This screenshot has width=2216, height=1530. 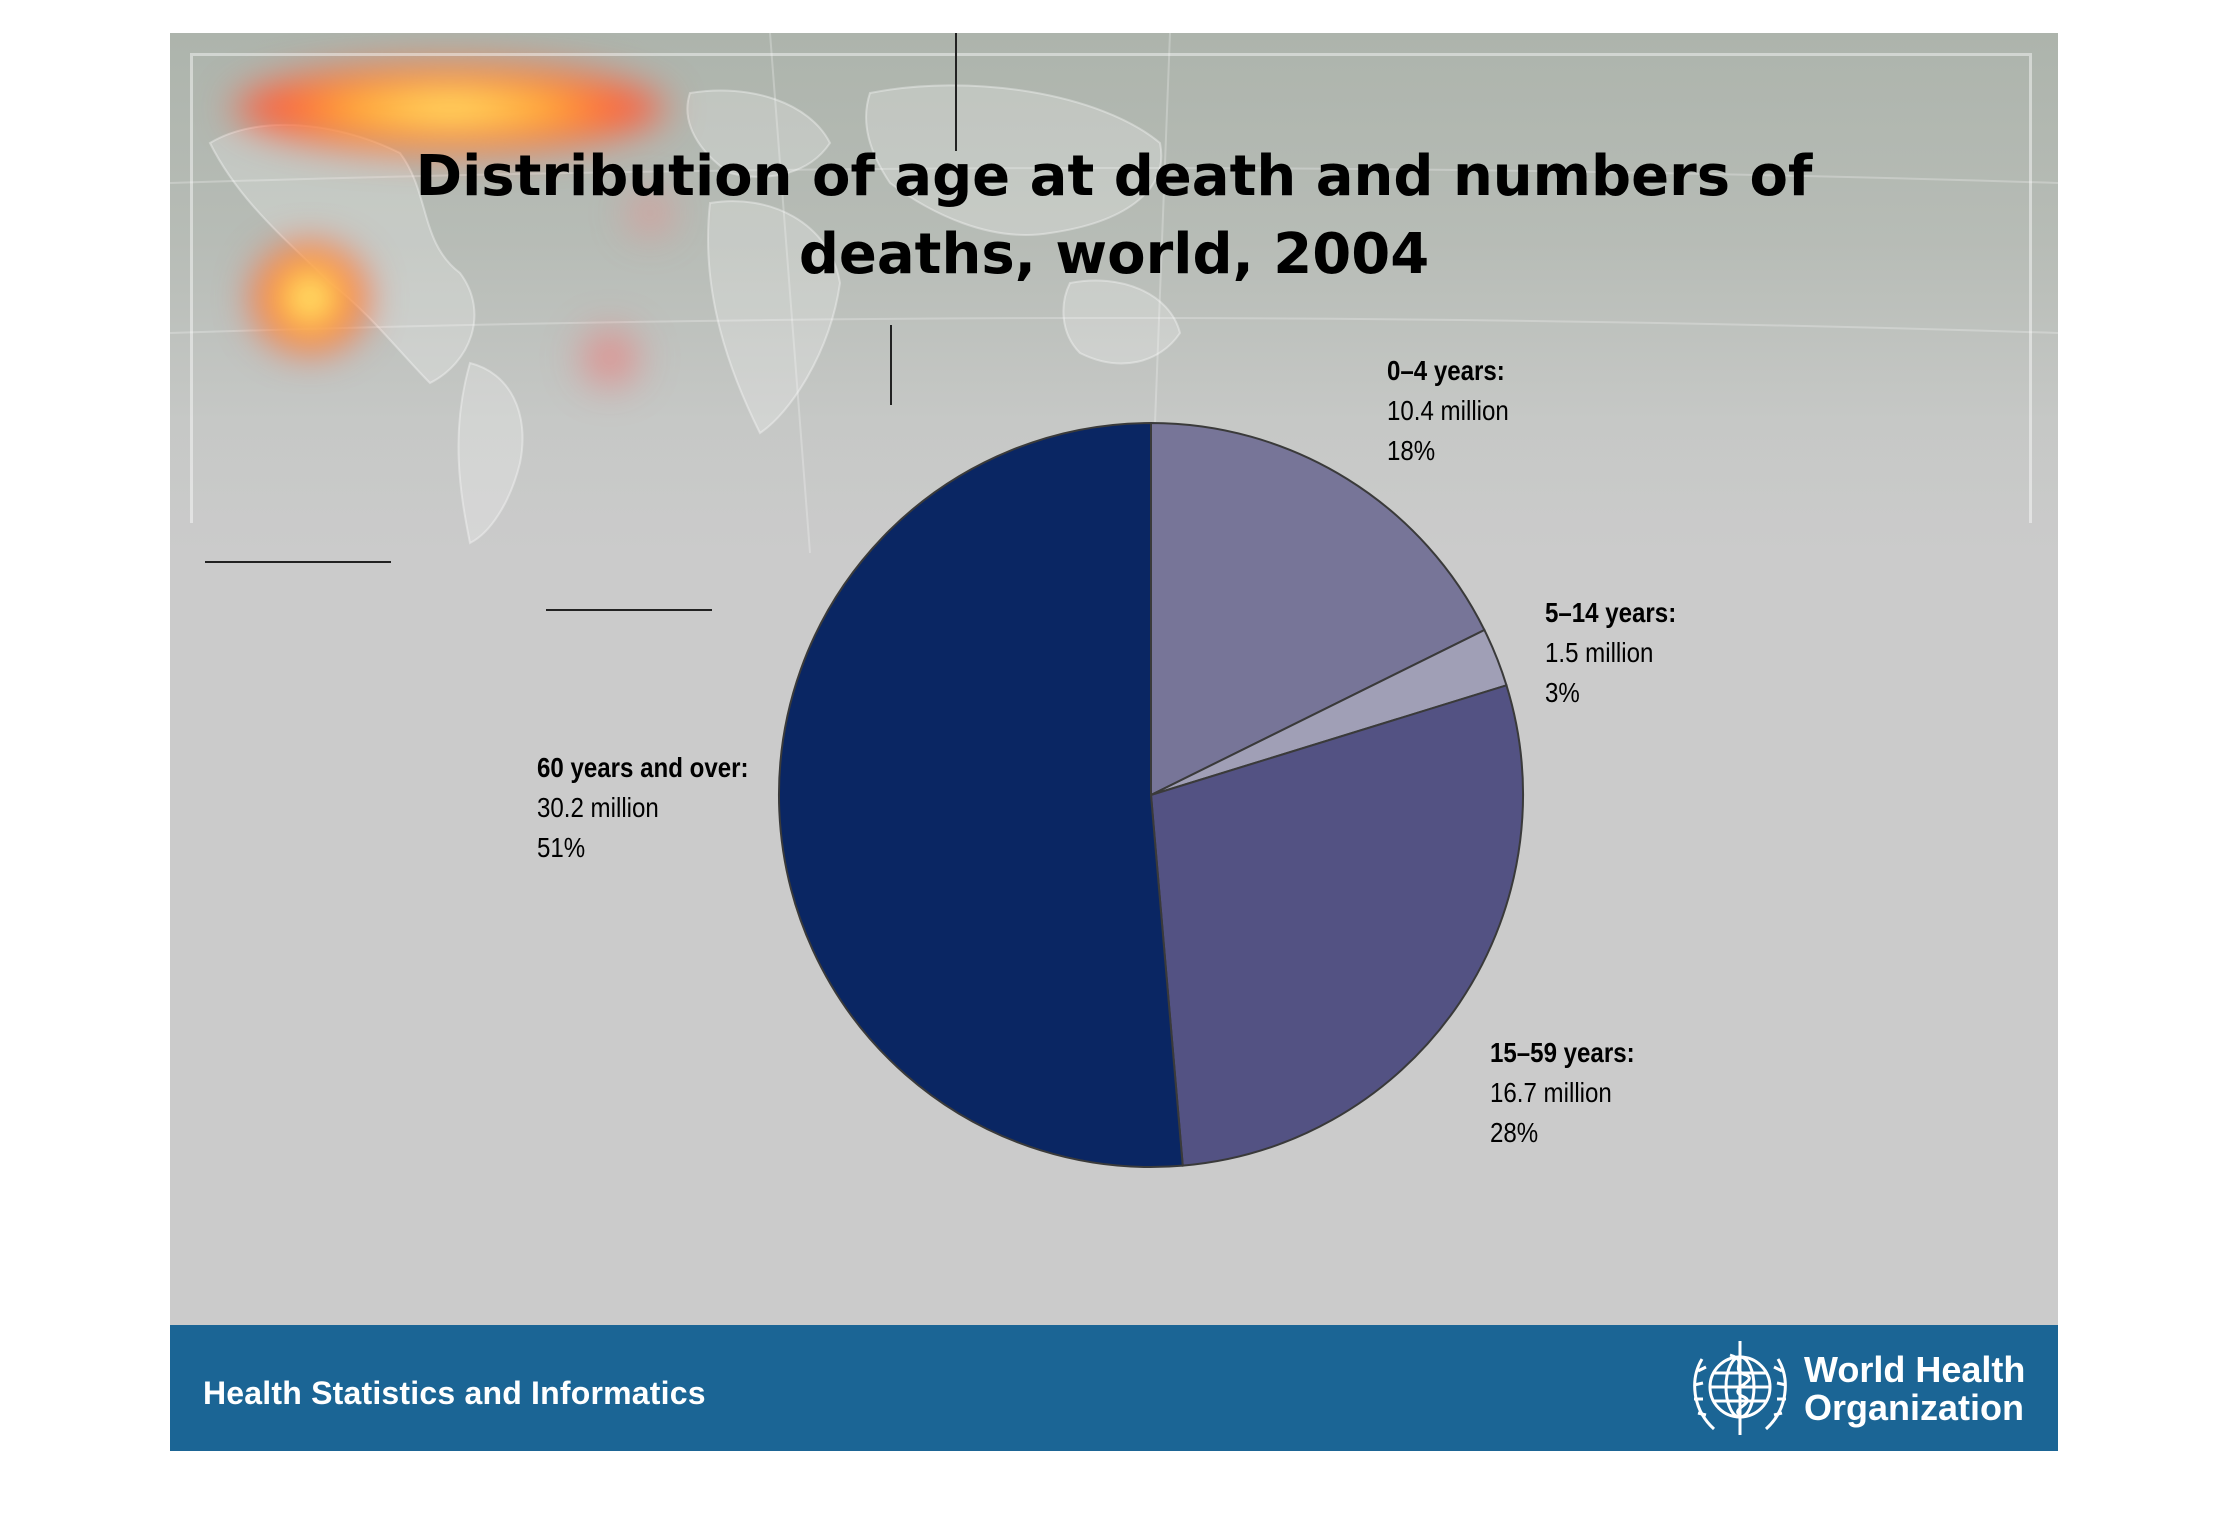 I want to click on slice-label-value: 10.4 million, so click(x=1448, y=410).